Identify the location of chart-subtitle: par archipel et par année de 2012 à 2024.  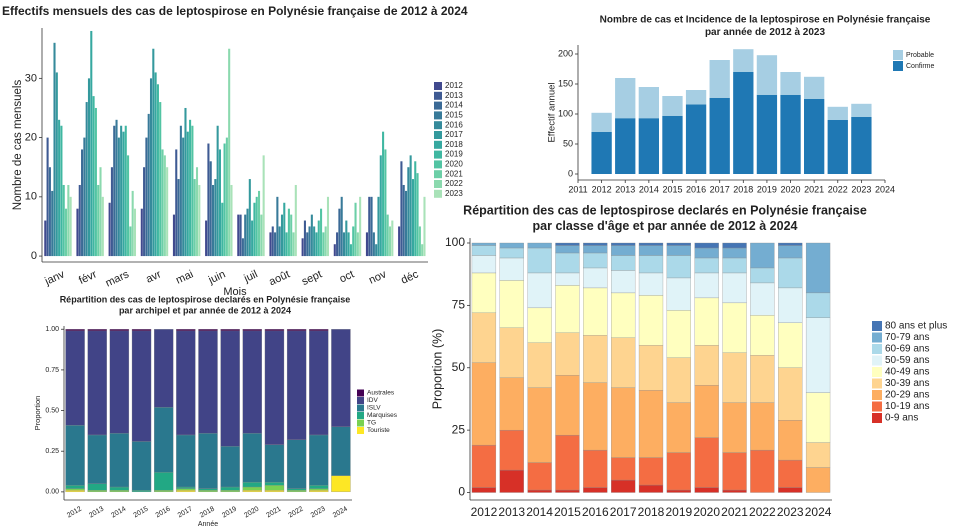
(205, 311).